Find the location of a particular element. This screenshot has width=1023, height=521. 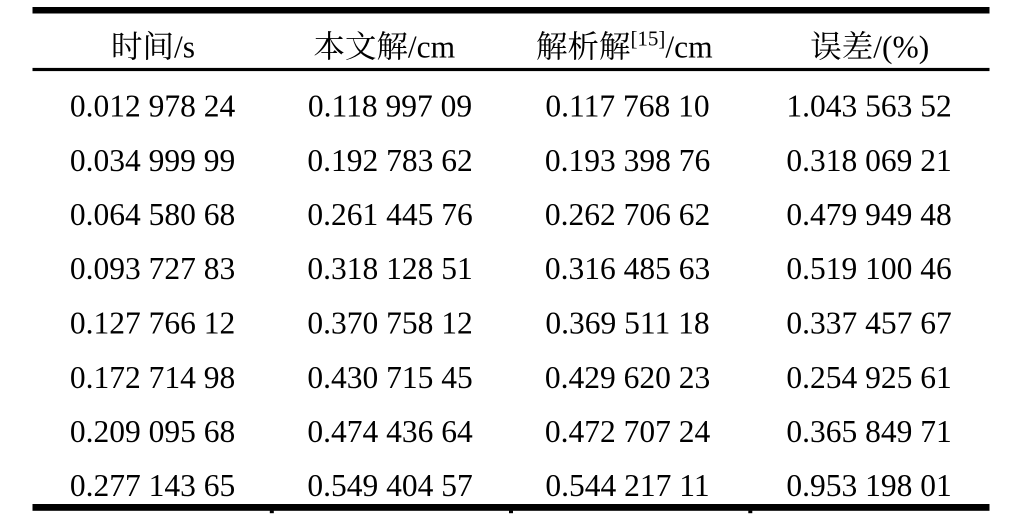

svg-text: 0.365 849 71 is located at coordinates (868, 431).